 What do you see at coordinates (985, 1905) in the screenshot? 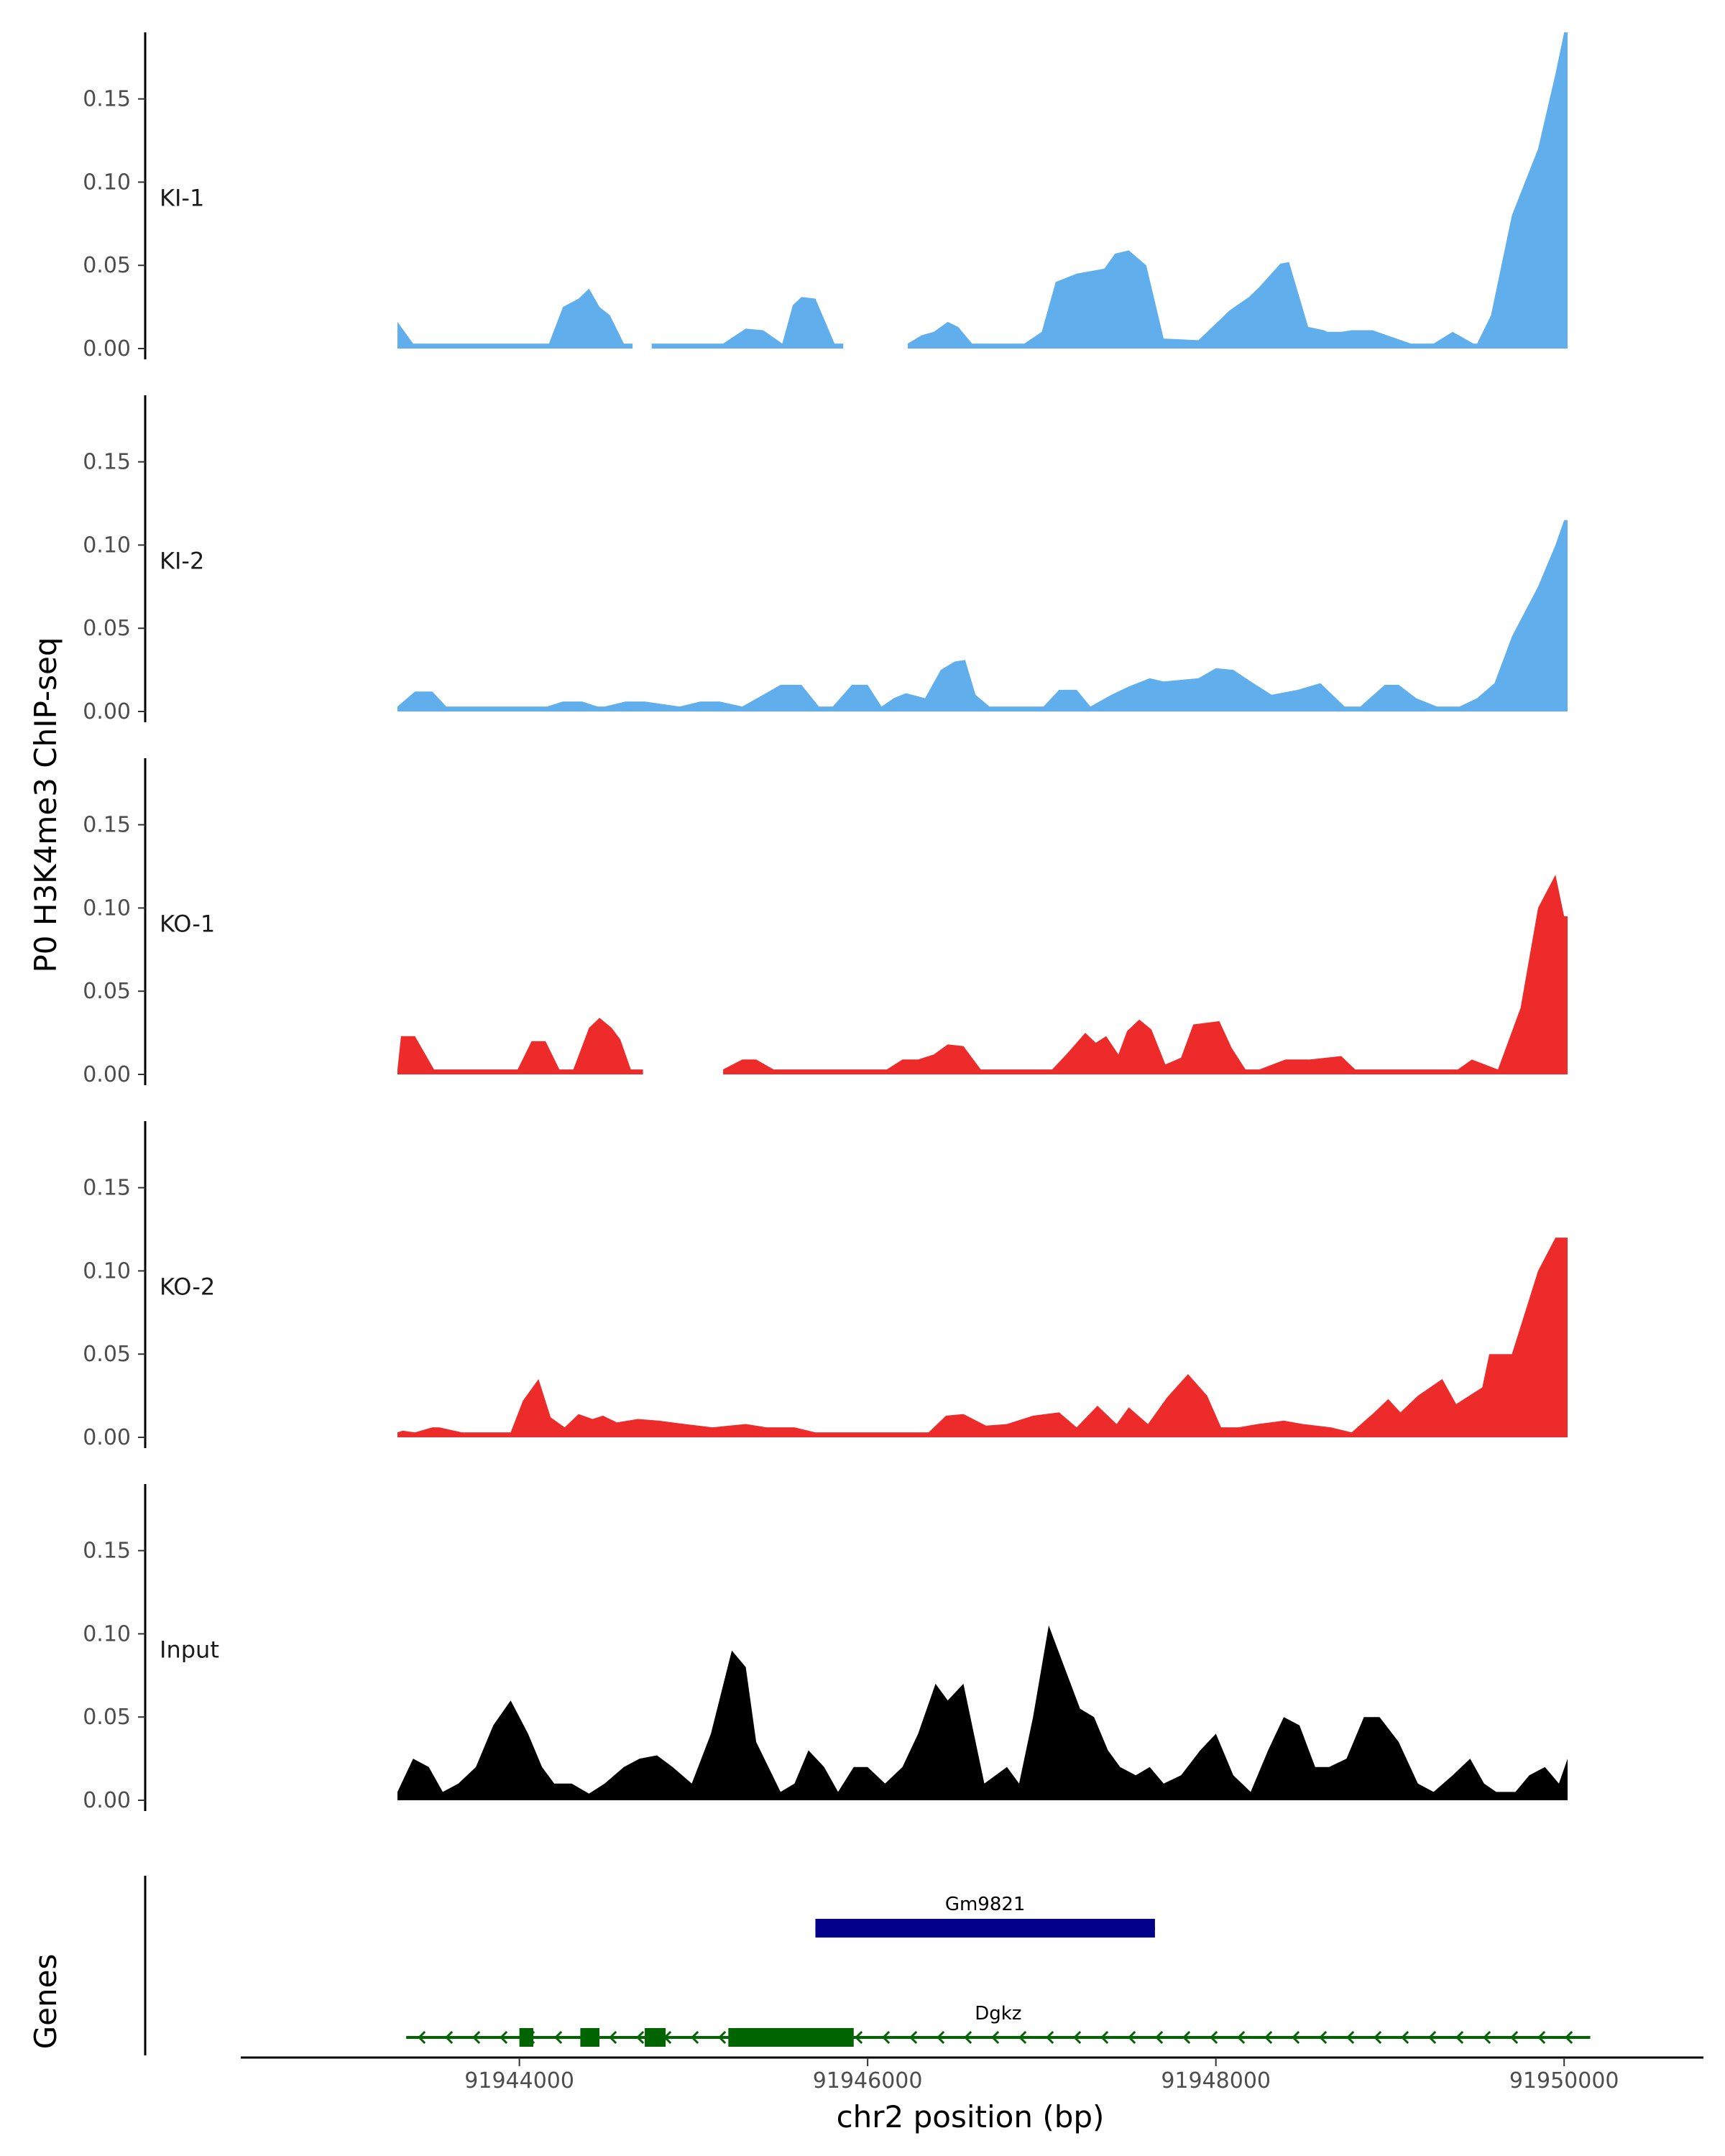
I see `gene-label: Gm9821` at bounding box center [985, 1905].